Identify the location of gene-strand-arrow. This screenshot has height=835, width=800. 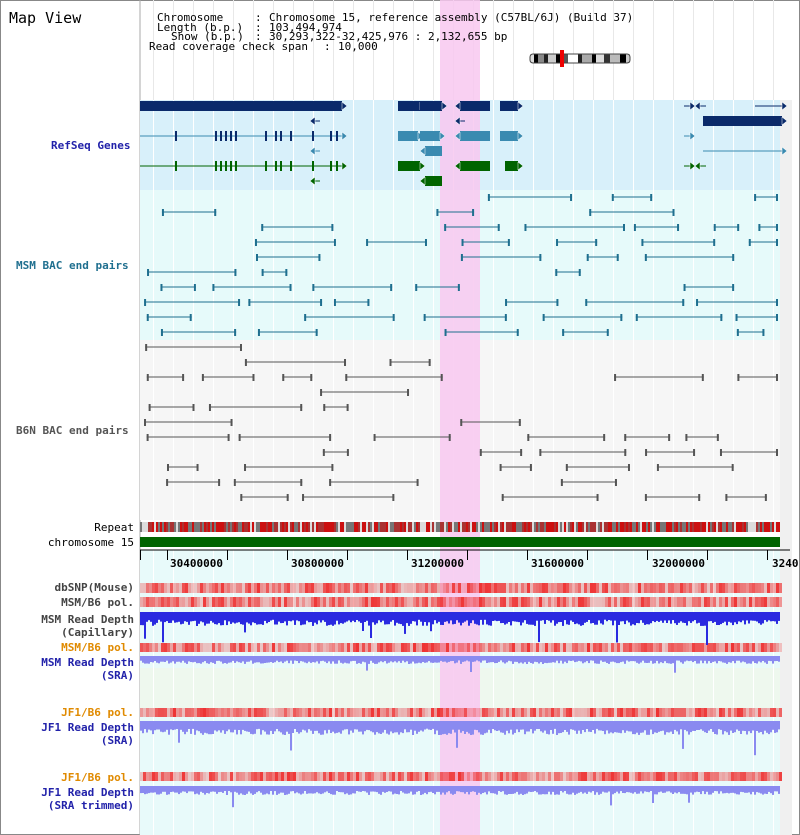
(442, 136).